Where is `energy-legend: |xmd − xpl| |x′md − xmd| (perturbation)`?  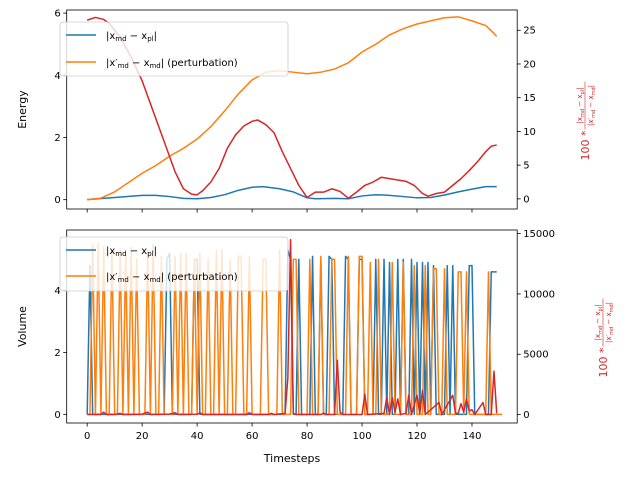 energy-legend: |xmd − xpl| |x′md − xmd| (perturbation) is located at coordinates (174, 49).